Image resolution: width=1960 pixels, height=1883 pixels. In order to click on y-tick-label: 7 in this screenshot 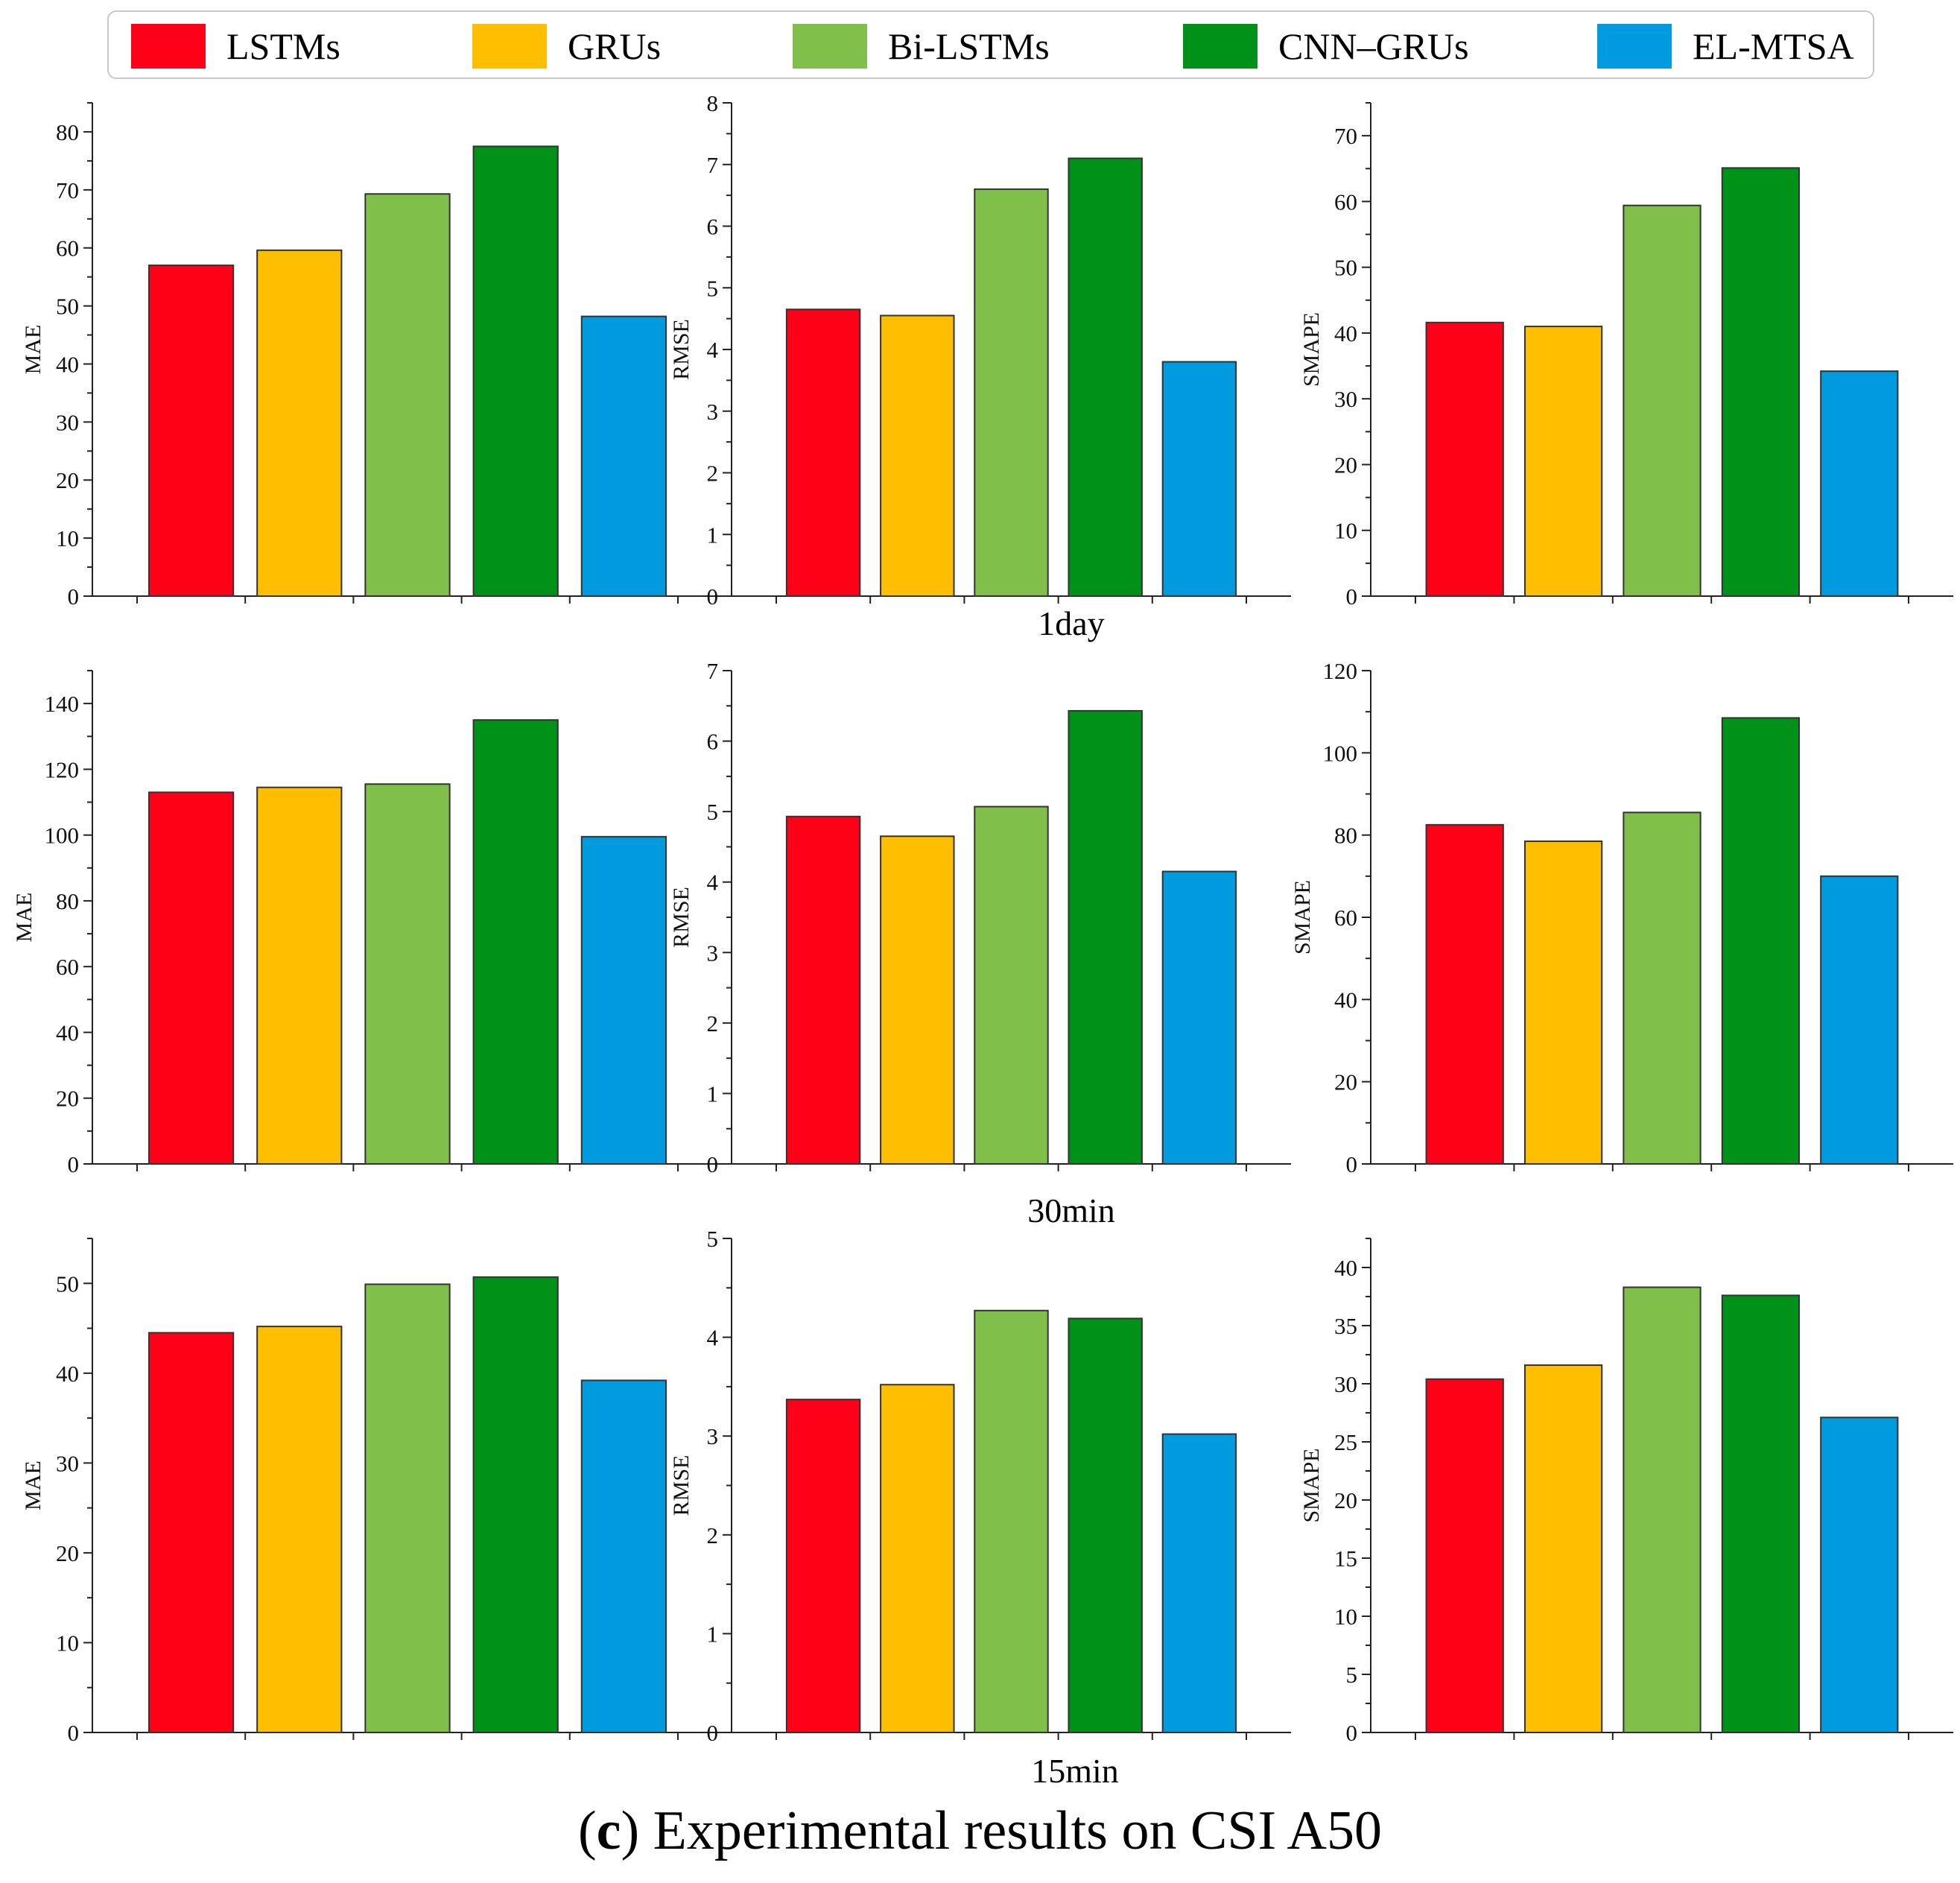, I will do `click(713, 671)`.